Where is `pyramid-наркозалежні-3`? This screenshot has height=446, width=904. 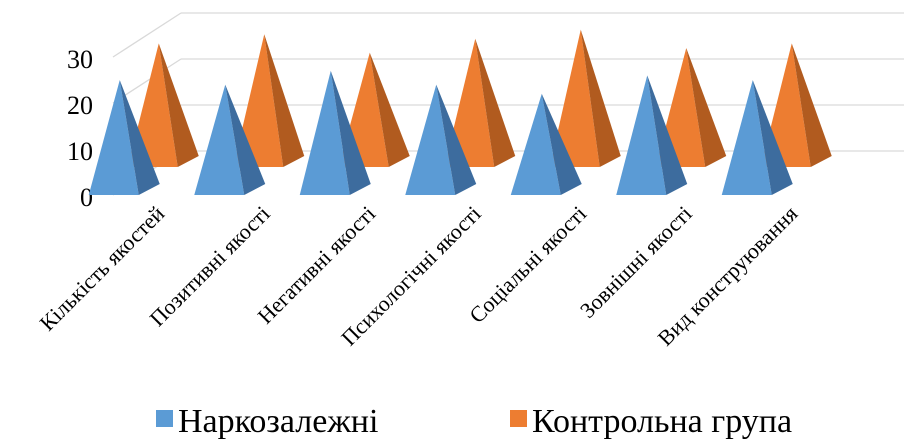
pyramid-наркозалежні-3 is located at coordinates (335, 132).